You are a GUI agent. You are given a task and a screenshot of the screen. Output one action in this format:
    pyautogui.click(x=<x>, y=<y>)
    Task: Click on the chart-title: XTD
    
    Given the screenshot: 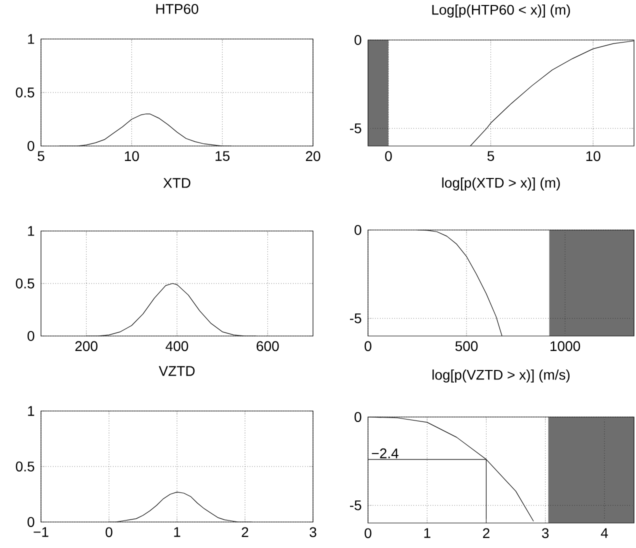 What is the action you would take?
    pyautogui.click(x=176, y=183)
    